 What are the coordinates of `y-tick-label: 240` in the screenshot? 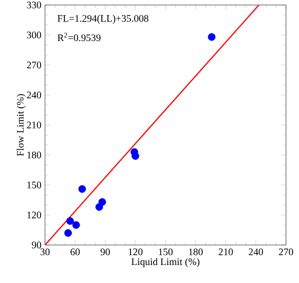 It's located at (34, 95).